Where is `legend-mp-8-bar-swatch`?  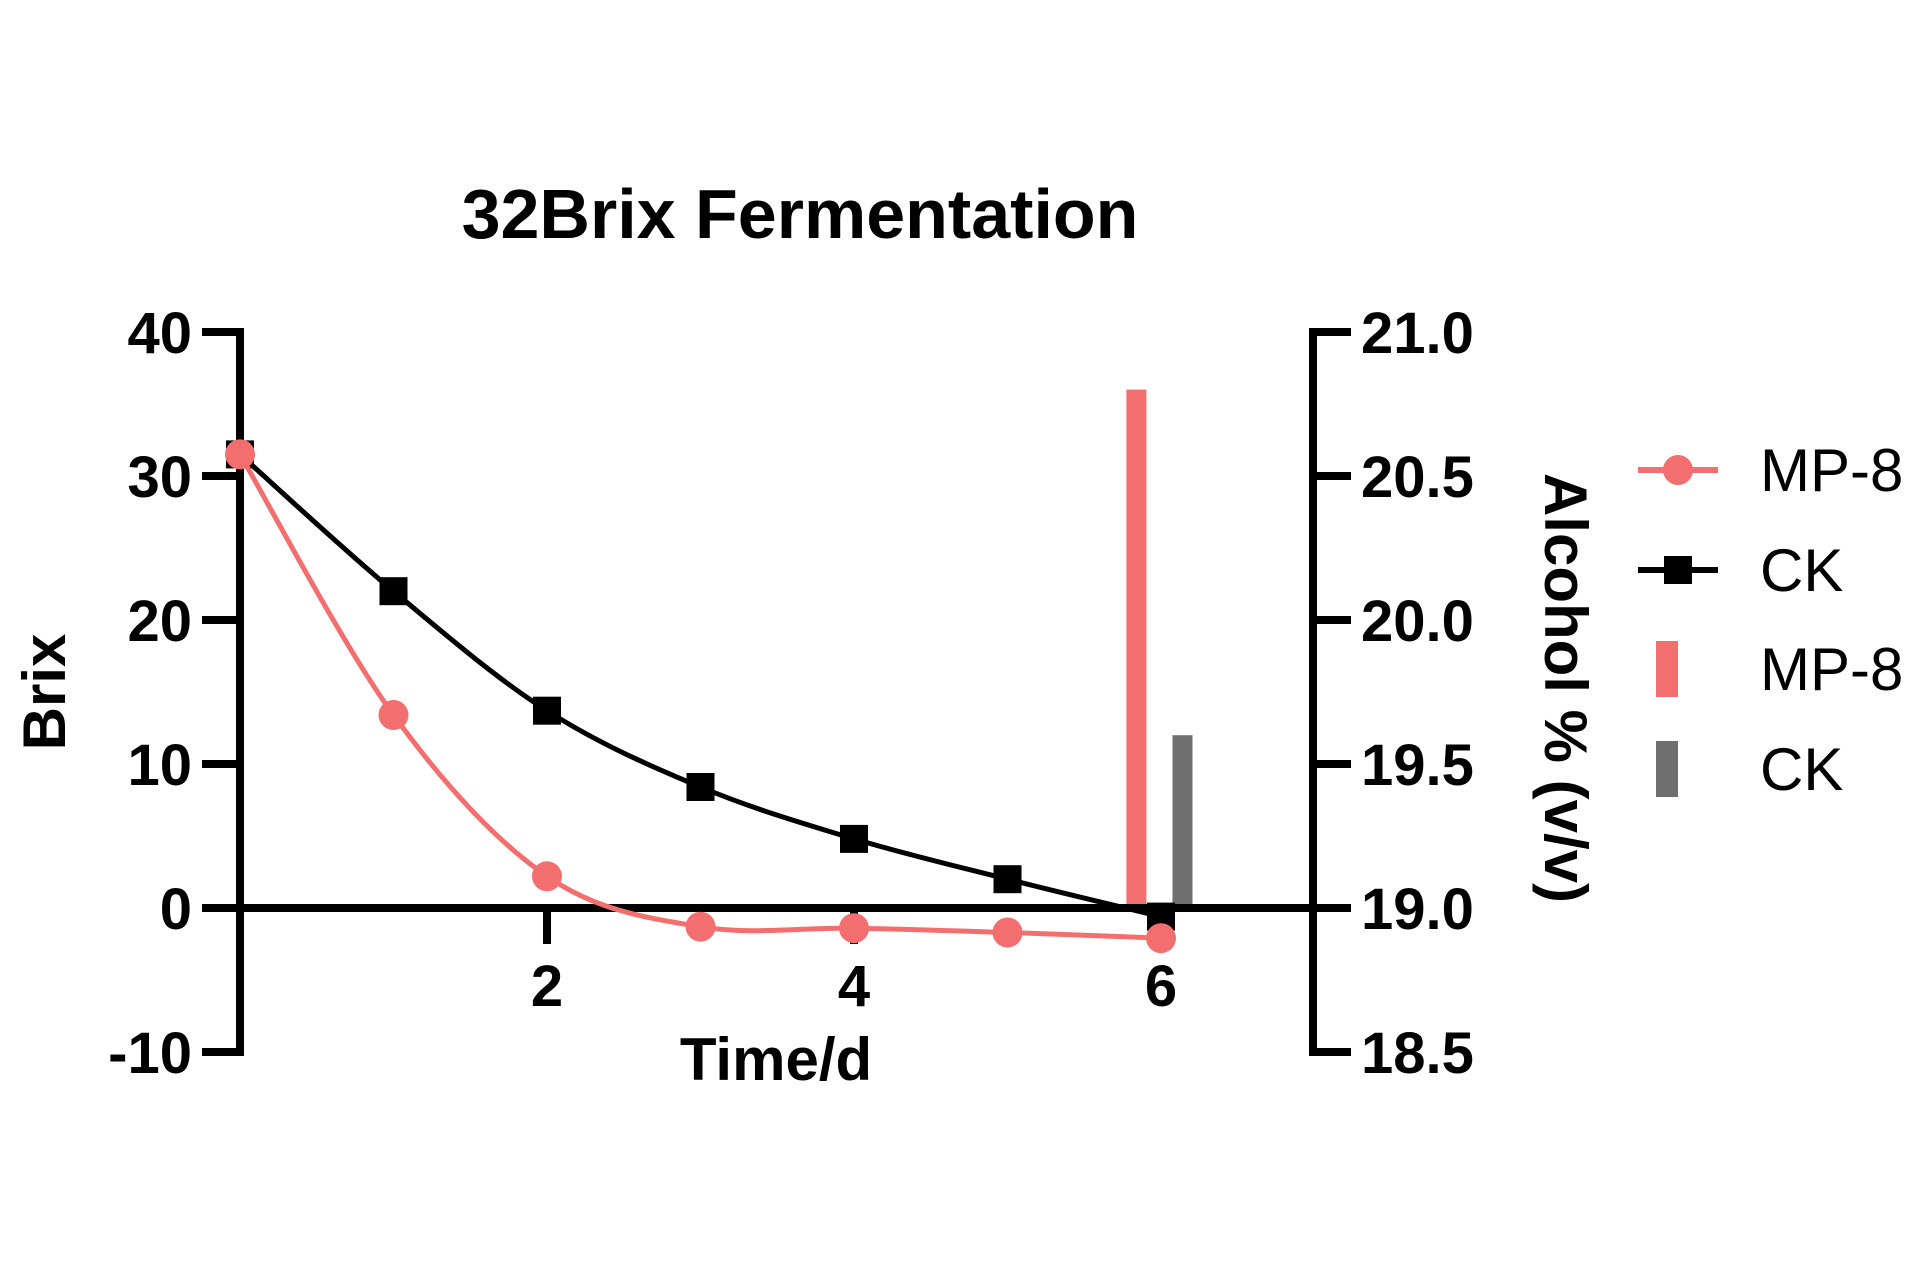
legend-mp-8-bar-swatch is located at coordinates (1667, 669).